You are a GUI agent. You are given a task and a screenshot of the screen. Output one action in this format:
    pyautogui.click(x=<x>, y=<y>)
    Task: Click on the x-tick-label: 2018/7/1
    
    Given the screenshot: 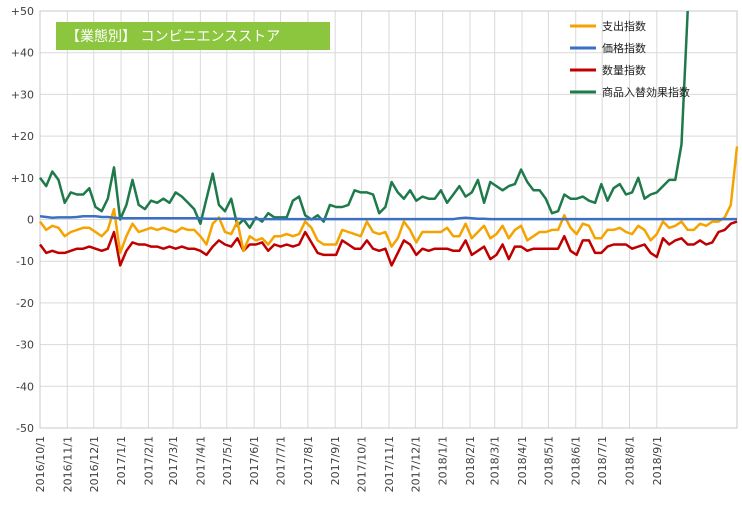 What is the action you would take?
    pyautogui.click(x=602, y=460)
    